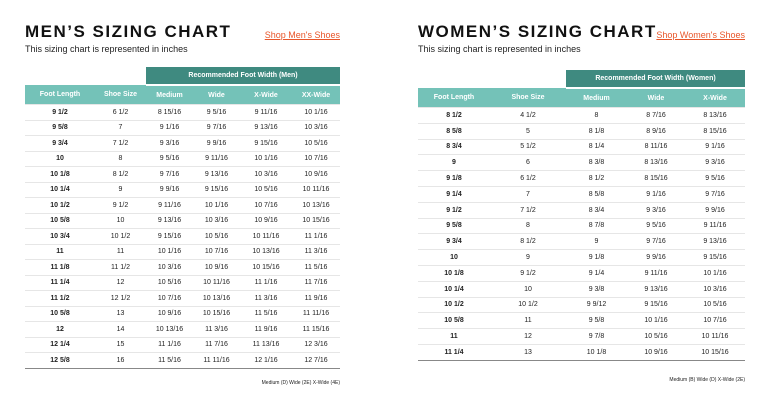  Describe the element at coordinates (656, 131) in the screenshot. I see `cell: 8 9/16` at that location.